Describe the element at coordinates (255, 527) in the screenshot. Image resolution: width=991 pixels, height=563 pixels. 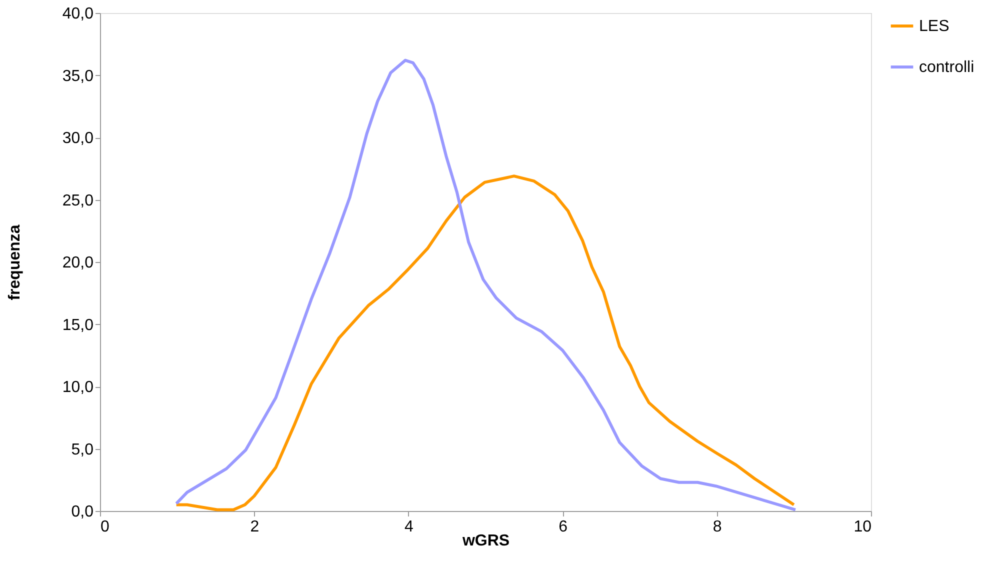
I see `x-tick-label: 2` at that location.